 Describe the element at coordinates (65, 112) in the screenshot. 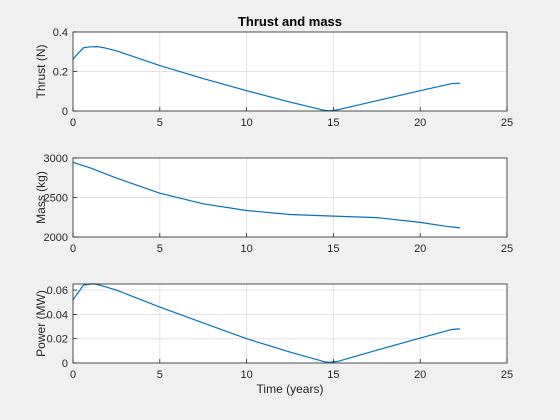

I see `thrust-y-tick-label-0: 0` at that location.